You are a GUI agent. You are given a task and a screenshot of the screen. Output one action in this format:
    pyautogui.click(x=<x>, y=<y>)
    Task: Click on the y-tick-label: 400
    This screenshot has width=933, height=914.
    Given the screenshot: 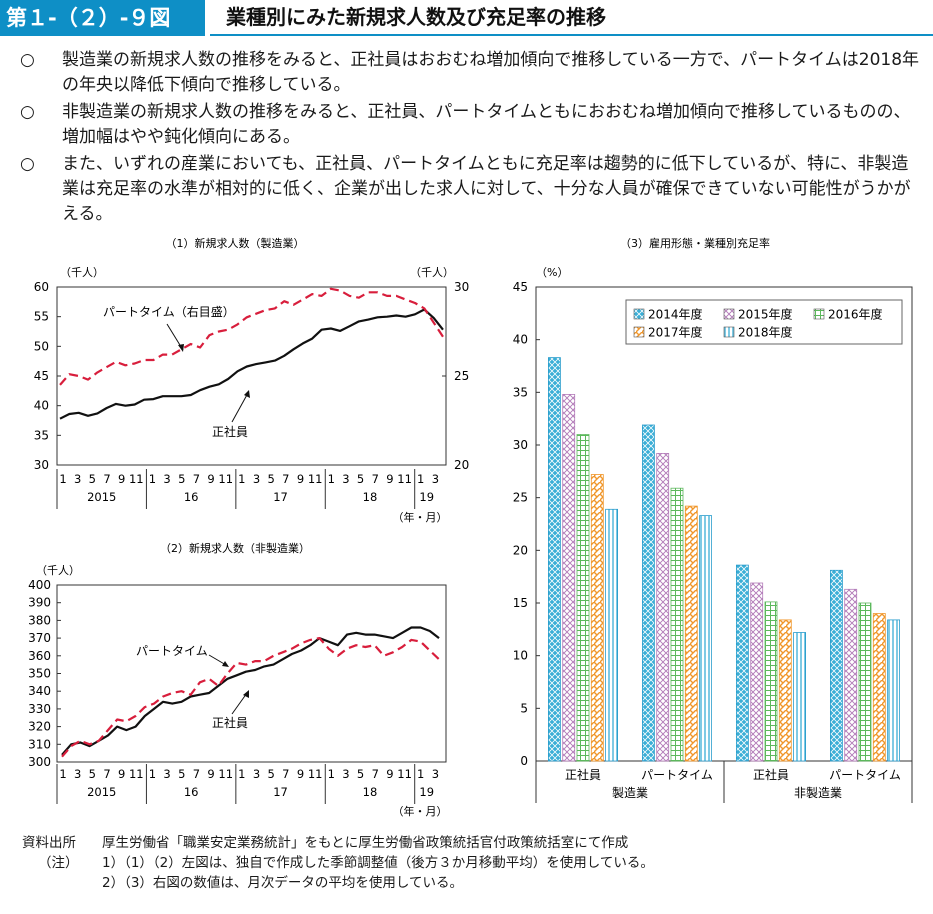 What is the action you would take?
    pyautogui.click(x=39, y=585)
    